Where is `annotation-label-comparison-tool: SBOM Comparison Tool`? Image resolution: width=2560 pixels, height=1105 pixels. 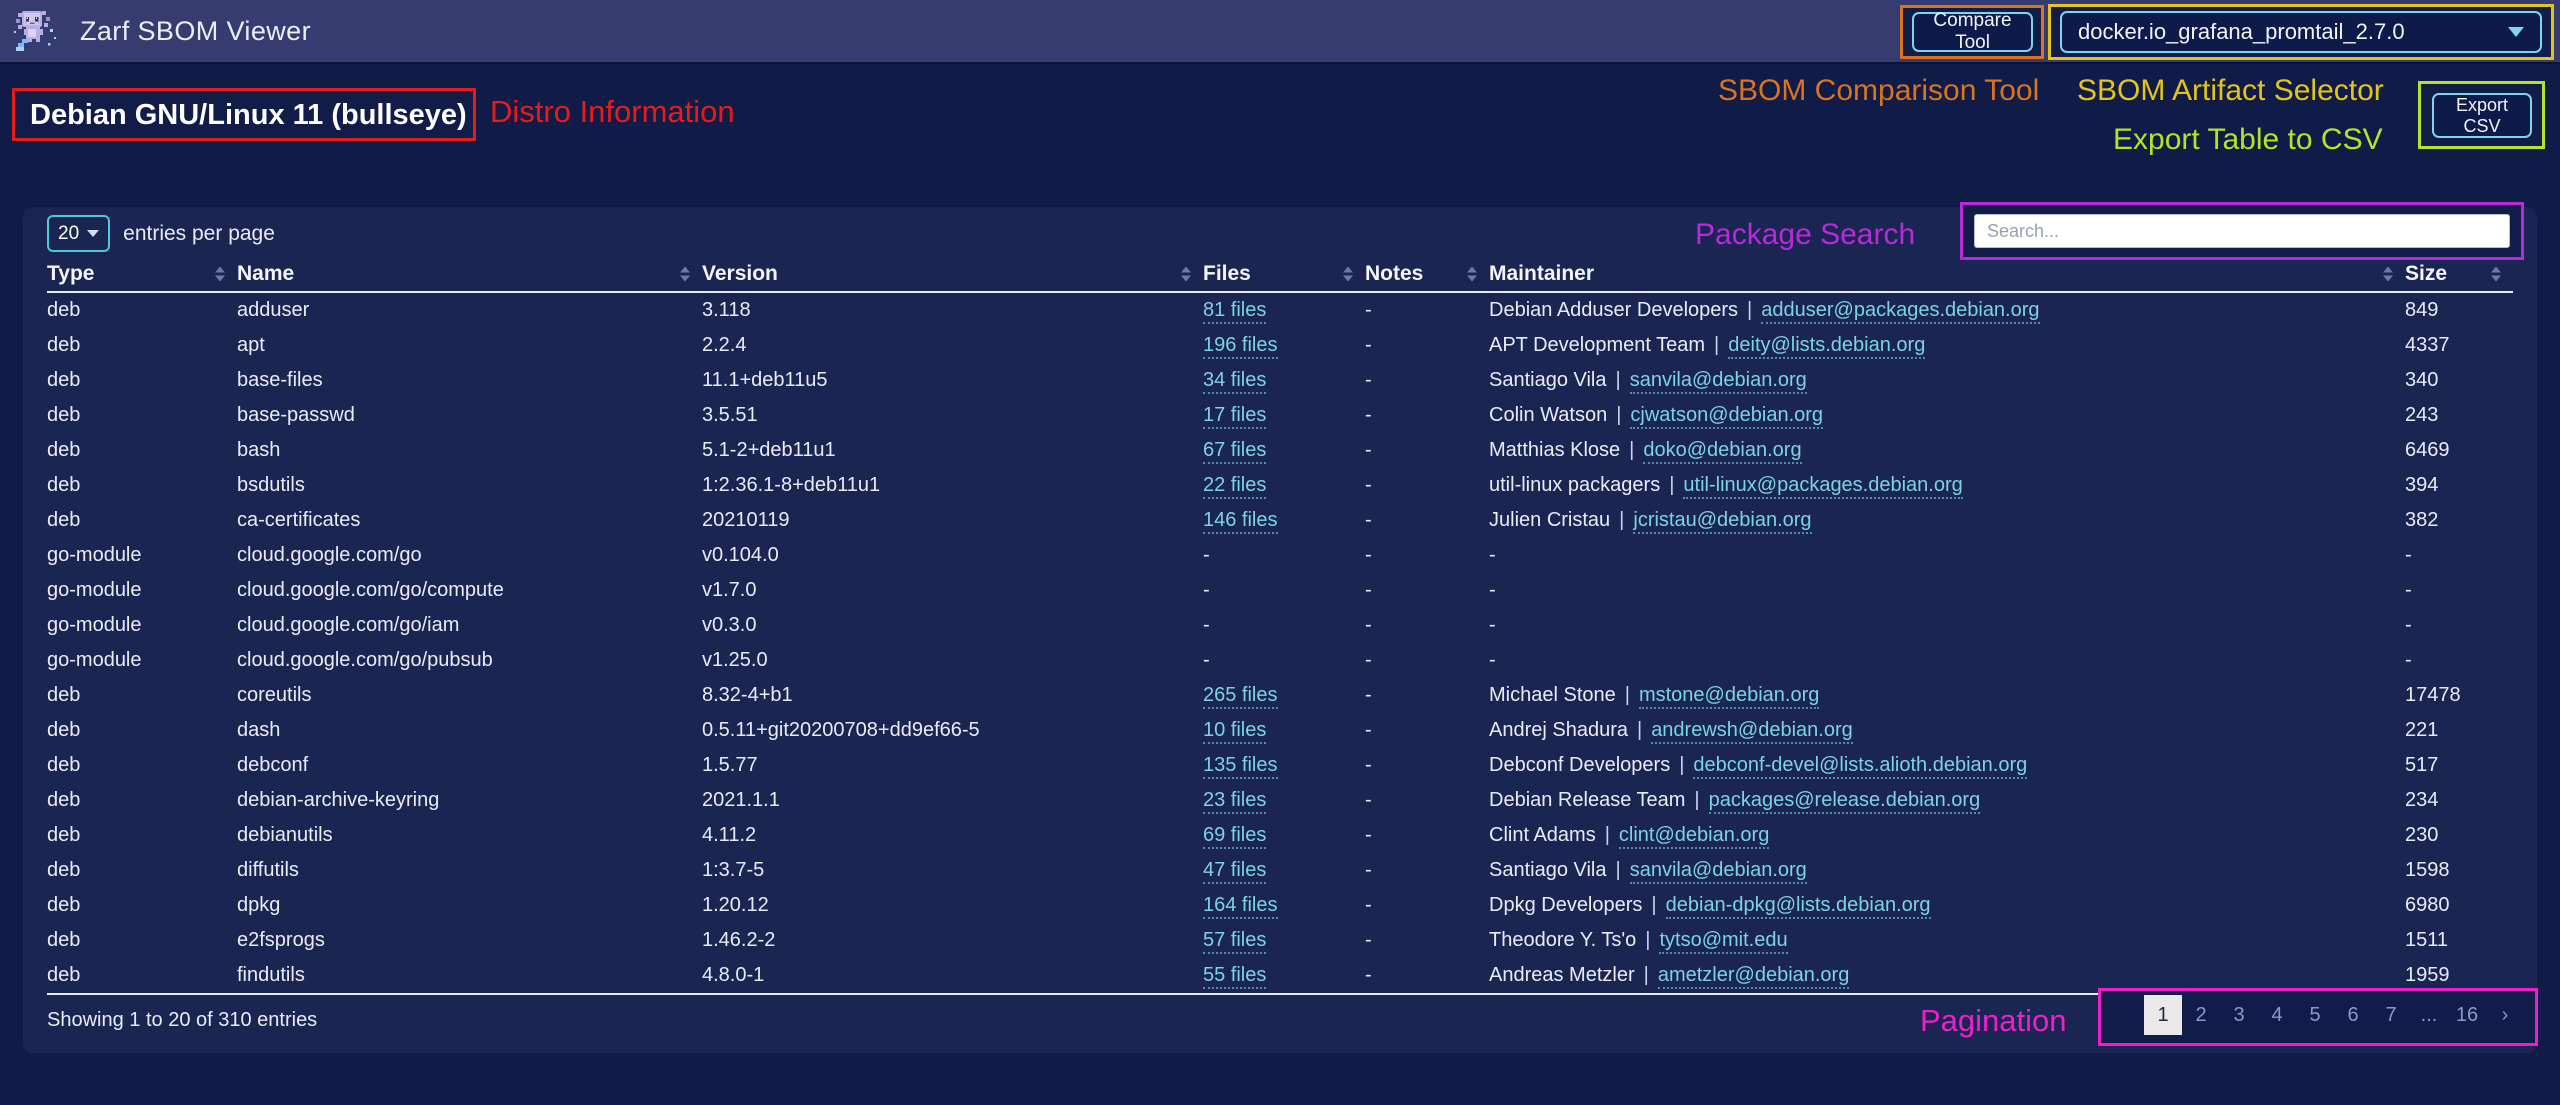
annotation-label-comparison-tool: SBOM Comparison Tool is located at coordinates (1879, 90).